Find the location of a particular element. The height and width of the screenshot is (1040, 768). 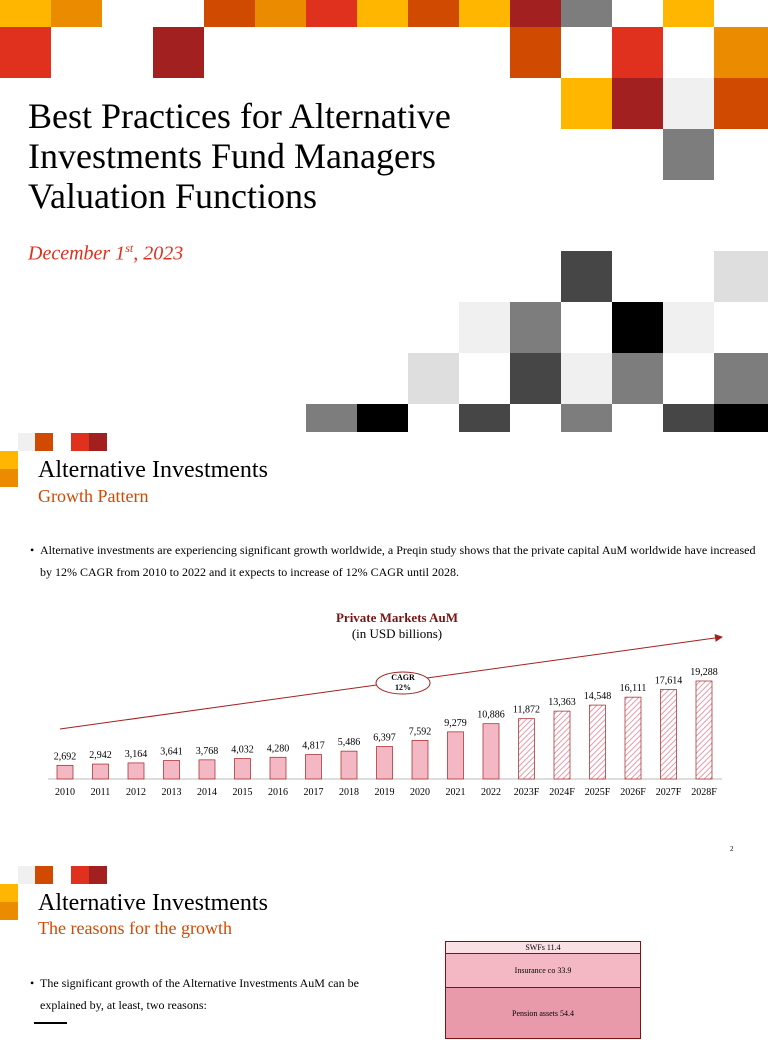

title-line: Valuation Functions is located at coordinates (172, 196).